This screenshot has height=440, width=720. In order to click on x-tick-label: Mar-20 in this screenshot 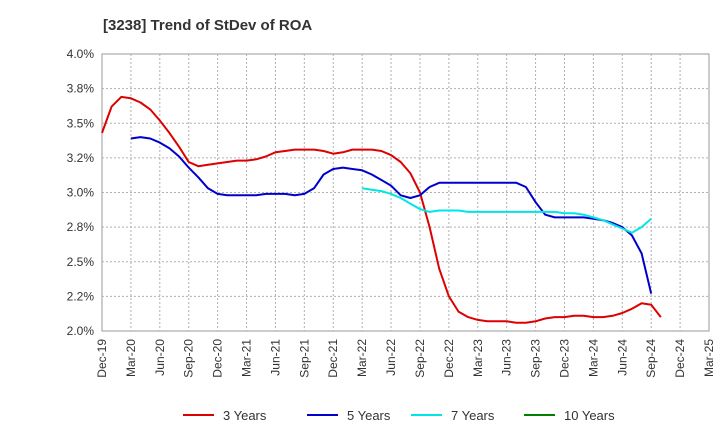, I will do `click(131, 358)`.